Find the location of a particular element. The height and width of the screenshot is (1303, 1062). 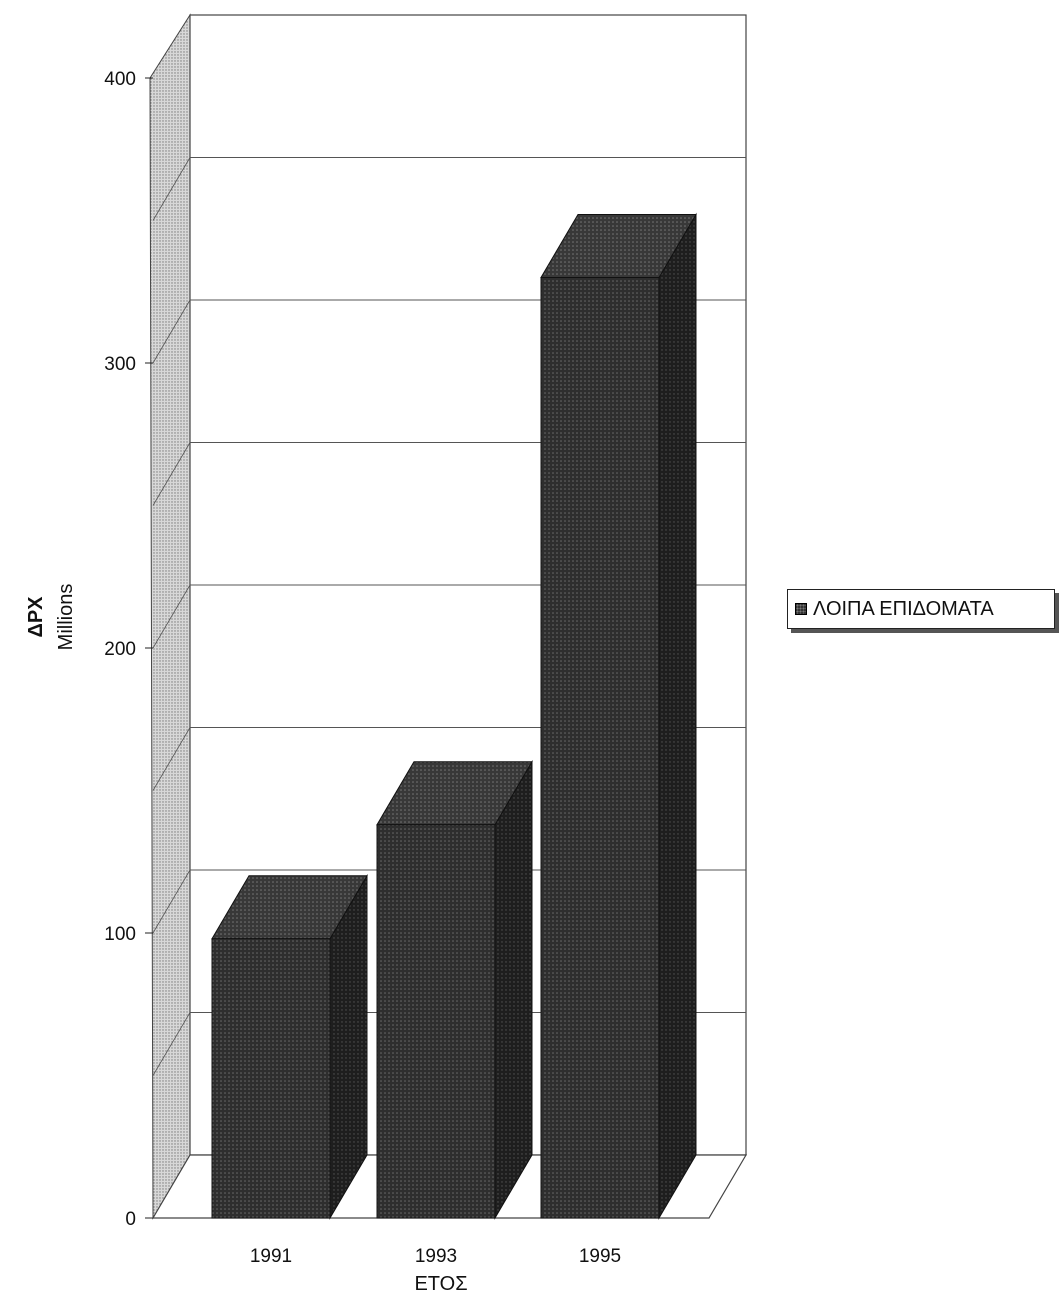

x-axis-ticks: 1991 1993 1995 is located at coordinates (435, 1256).